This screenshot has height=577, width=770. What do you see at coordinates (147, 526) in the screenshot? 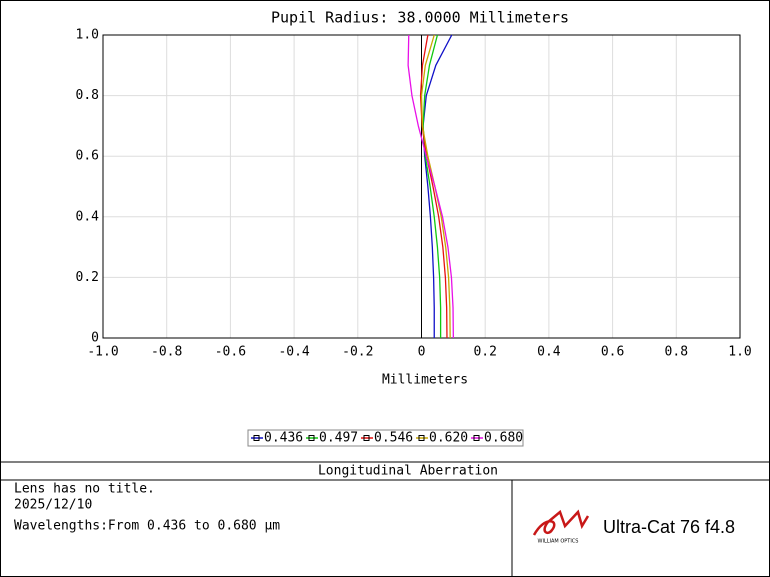
I see `panel-line: Wavelengths:From 0.436 to 0.680 µm` at bounding box center [147, 526].